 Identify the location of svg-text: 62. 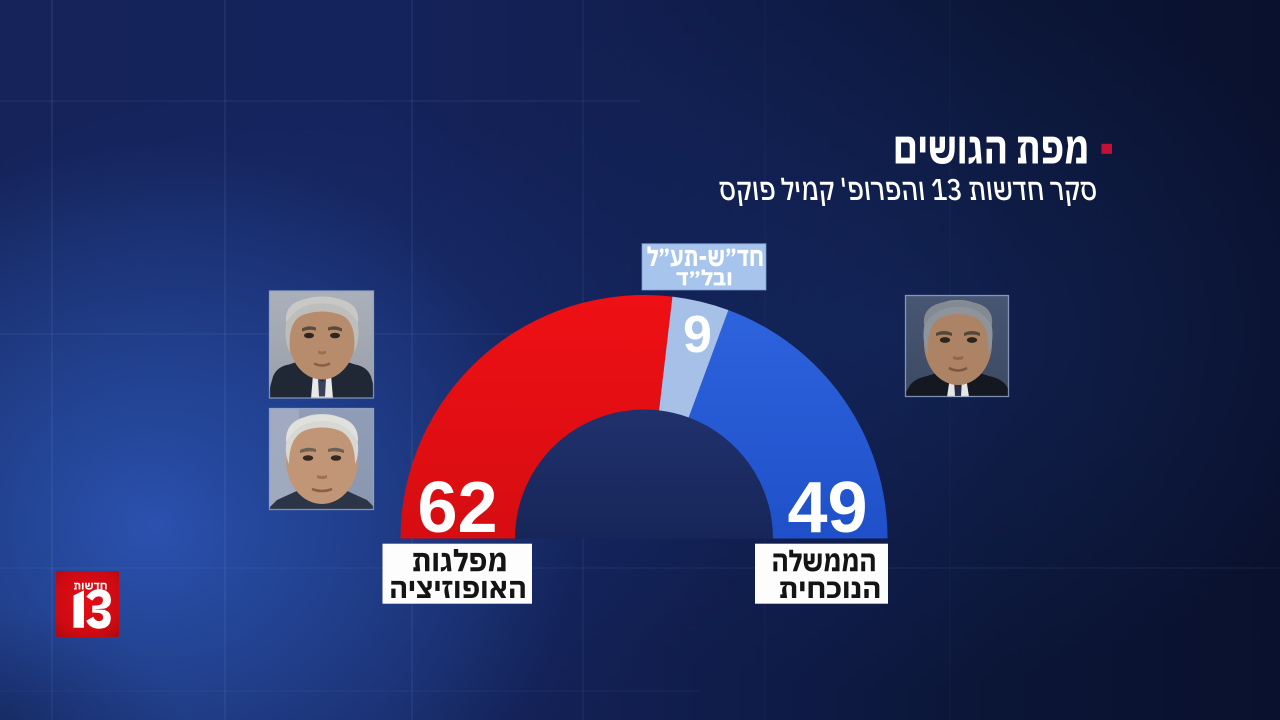
(457, 508).